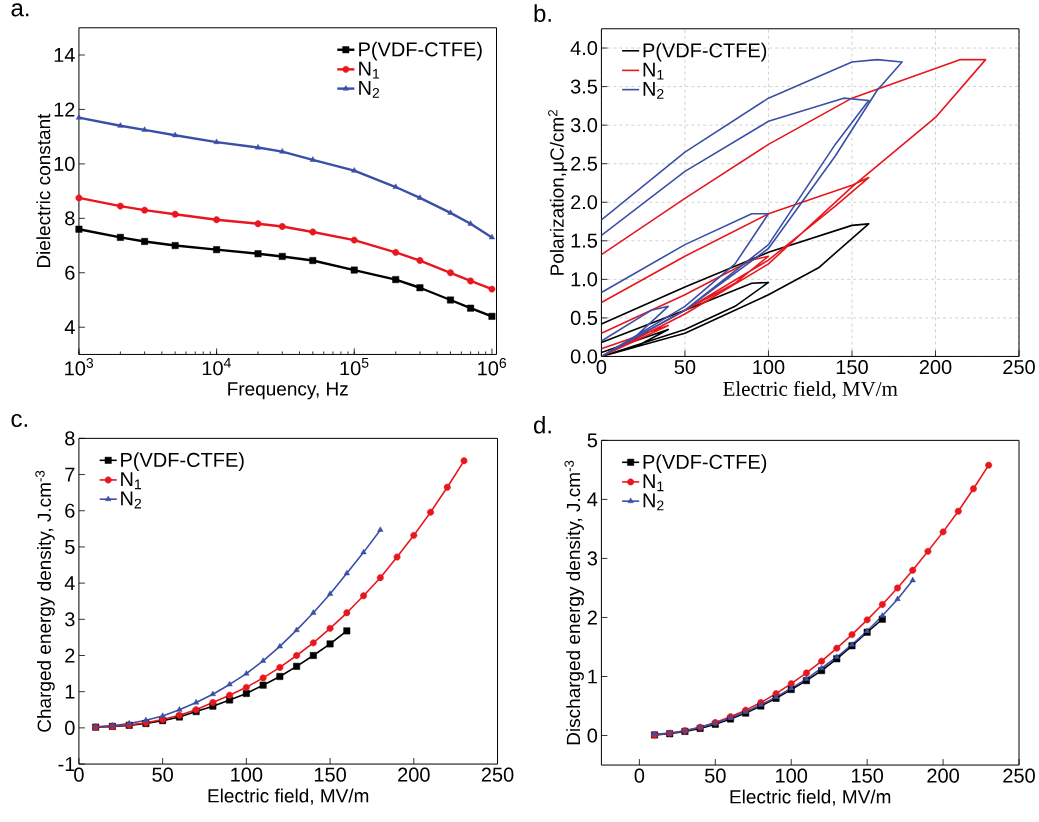 The image size is (1039, 822). What do you see at coordinates (45, 601) in the screenshot?
I see `y-axis-title: Charged energy density, J.cm$^{-3}$` at bounding box center [45, 601].